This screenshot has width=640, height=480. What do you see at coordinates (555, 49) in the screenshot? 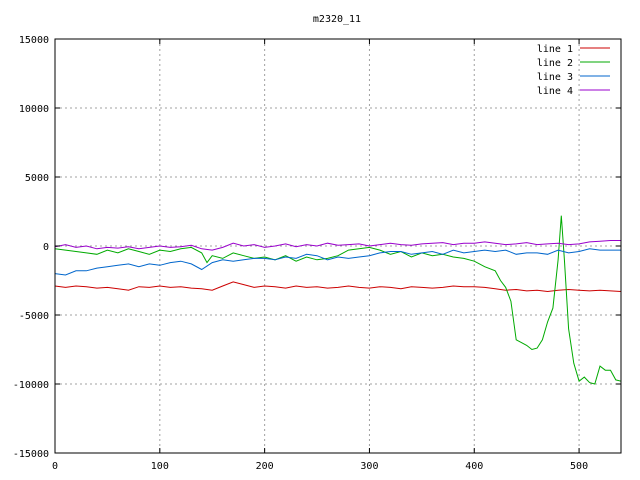
I see `legend-label-1: line 1` at bounding box center [555, 49].